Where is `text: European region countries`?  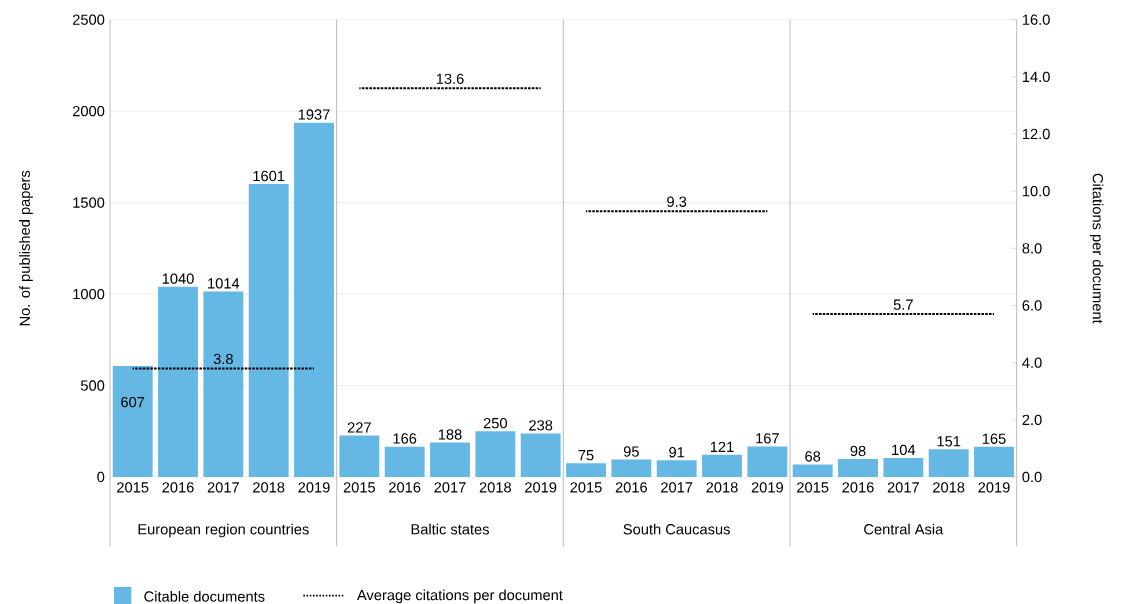 text: European region countries is located at coordinates (223, 530).